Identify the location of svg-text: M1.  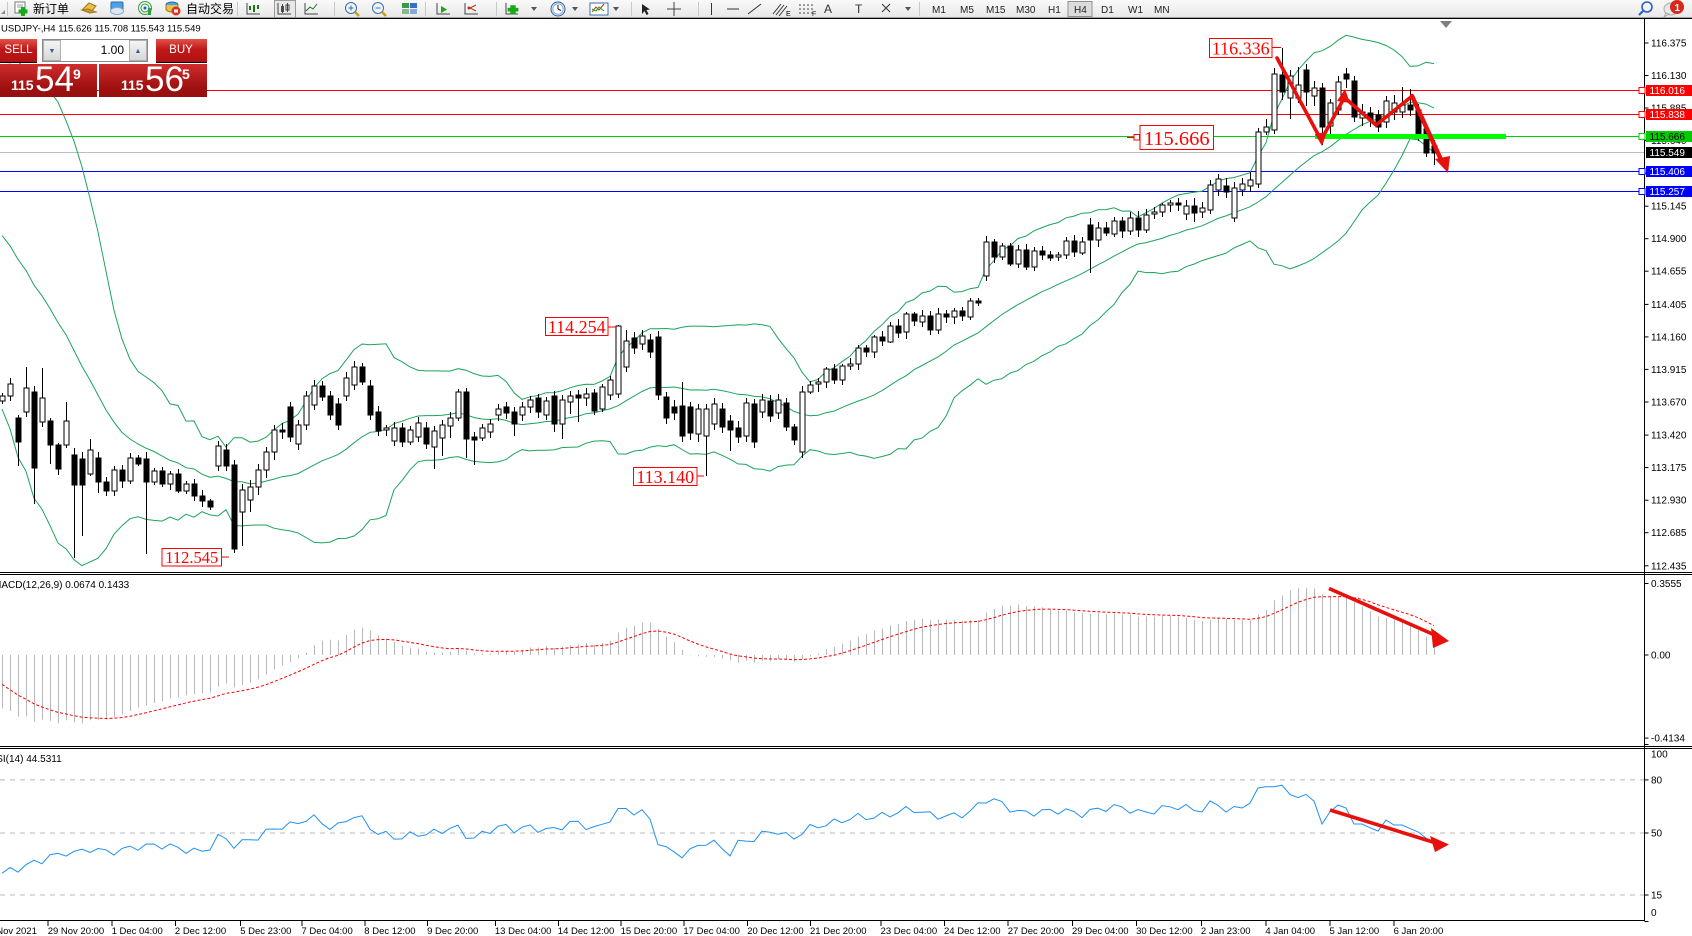
(939, 10).